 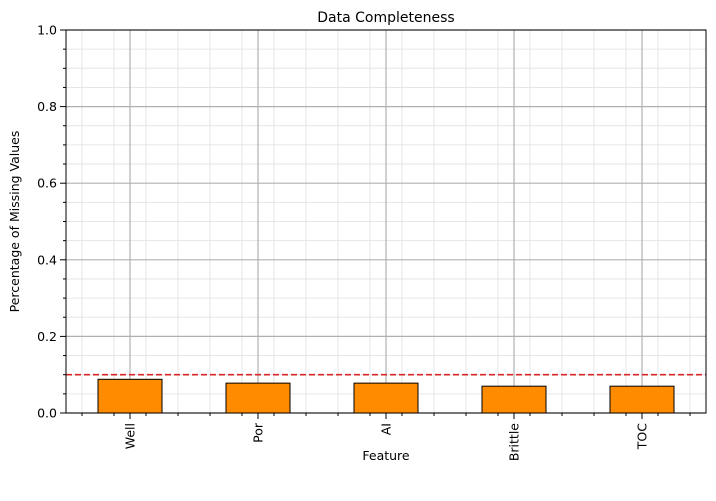 What do you see at coordinates (642, 436) in the screenshot?
I see `x-tick-label: TOC` at bounding box center [642, 436].